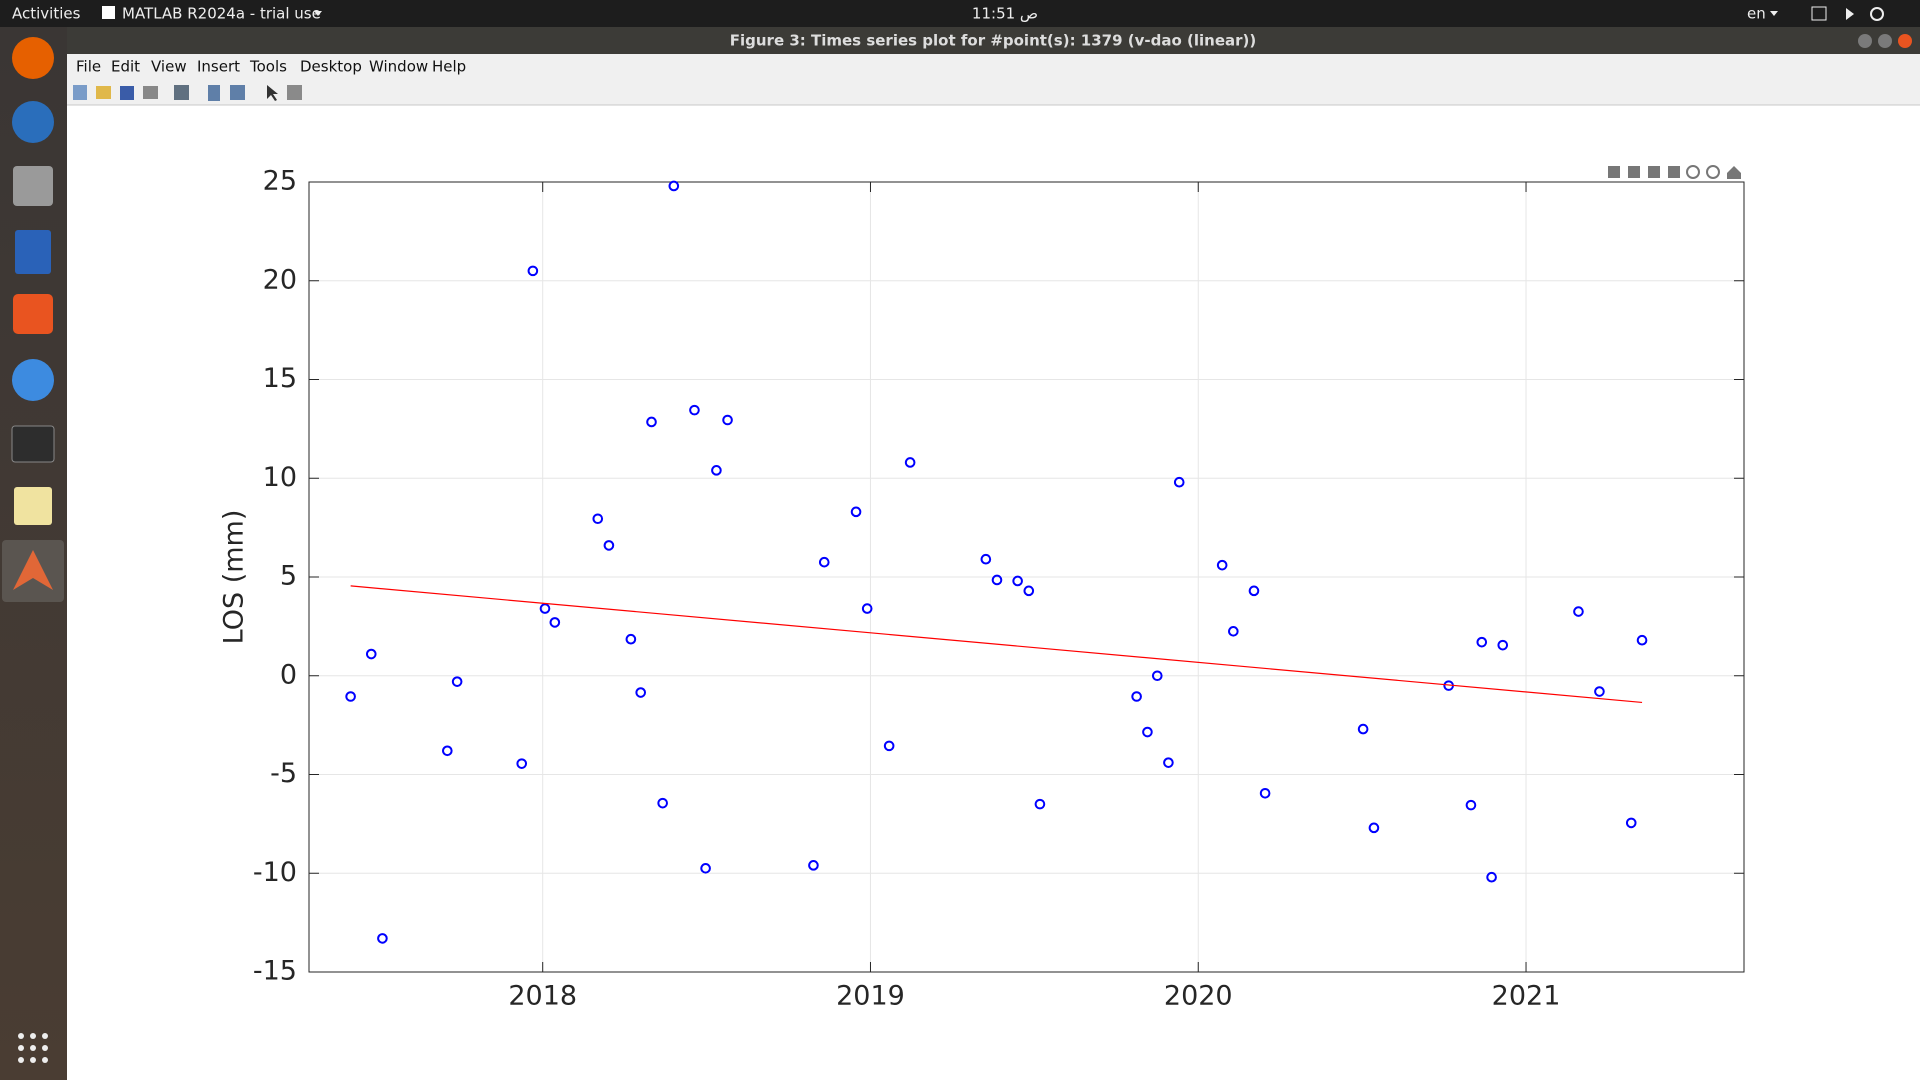 This screenshot has width=1920, height=1080. Describe the element at coordinates (280, 279) in the screenshot. I see `y-tick-label: 20` at that location.